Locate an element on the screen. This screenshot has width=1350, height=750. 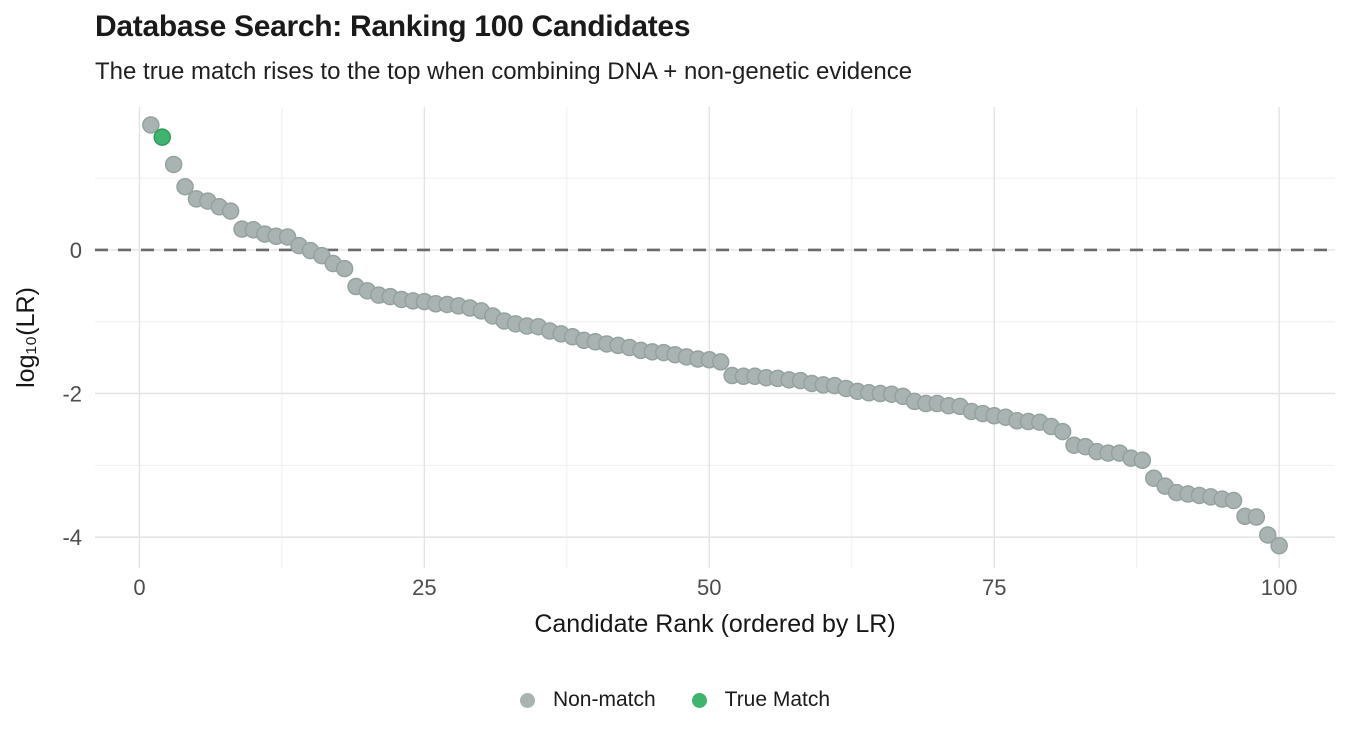
legend-label: Non-match is located at coordinates (604, 699).